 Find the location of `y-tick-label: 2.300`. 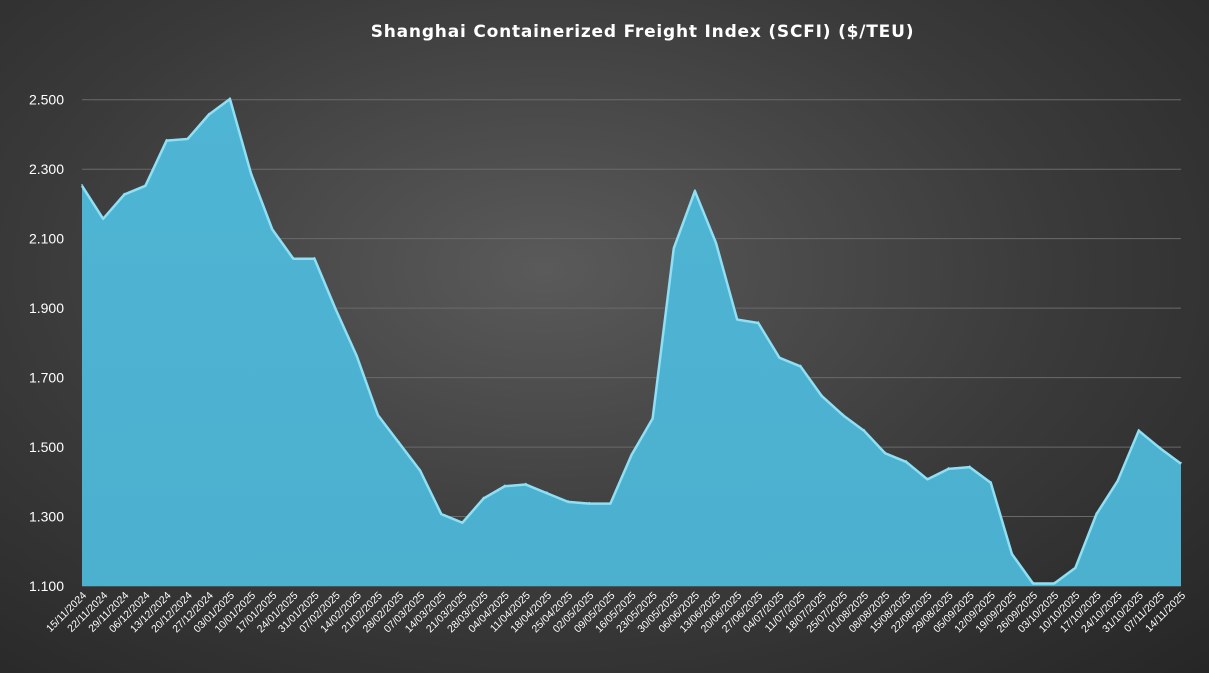

y-tick-label: 2.300 is located at coordinates (46, 169).